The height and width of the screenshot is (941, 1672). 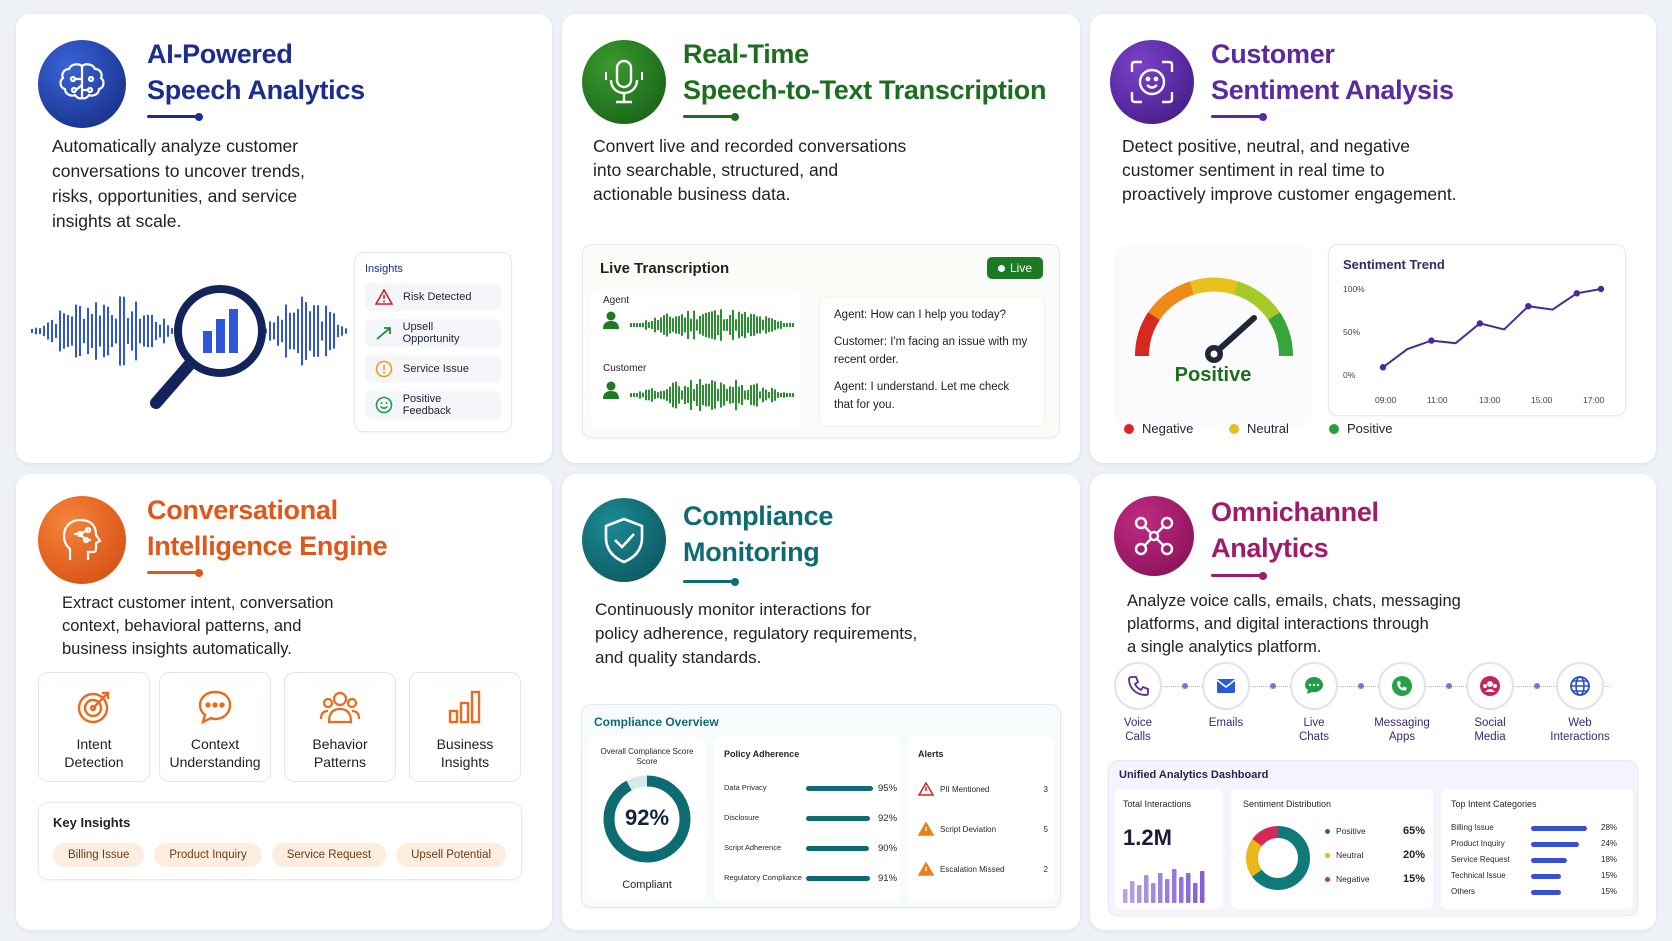 I want to click on chip-upsell-potential: Upsell Potential, so click(x=451, y=855).